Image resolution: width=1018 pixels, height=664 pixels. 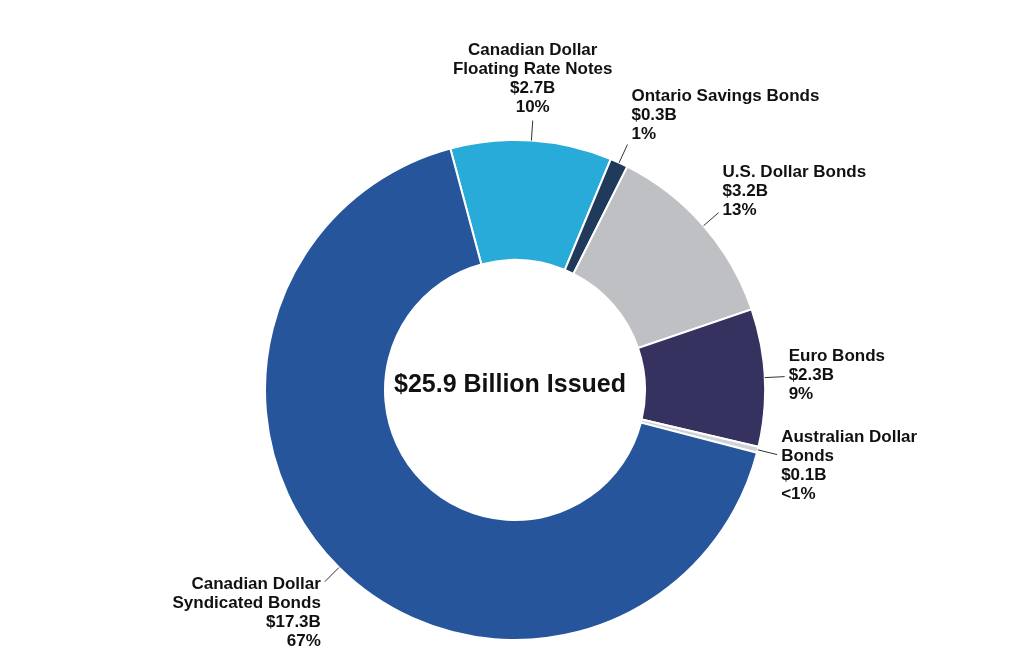 What do you see at coordinates (837, 356) in the screenshot?
I see `slice-label: Euro Bonds` at bounding box center [837, 356].